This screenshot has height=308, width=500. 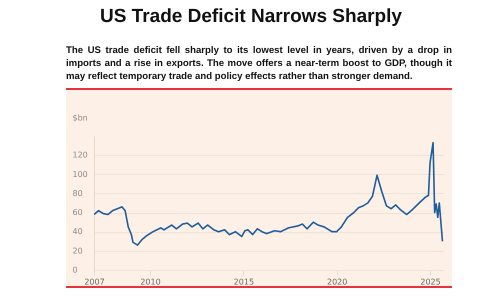 What do you see at coordinates (430, 282) in the screenshot?
I see `x-tick-label: 2025` at bounding box center [430, 282].